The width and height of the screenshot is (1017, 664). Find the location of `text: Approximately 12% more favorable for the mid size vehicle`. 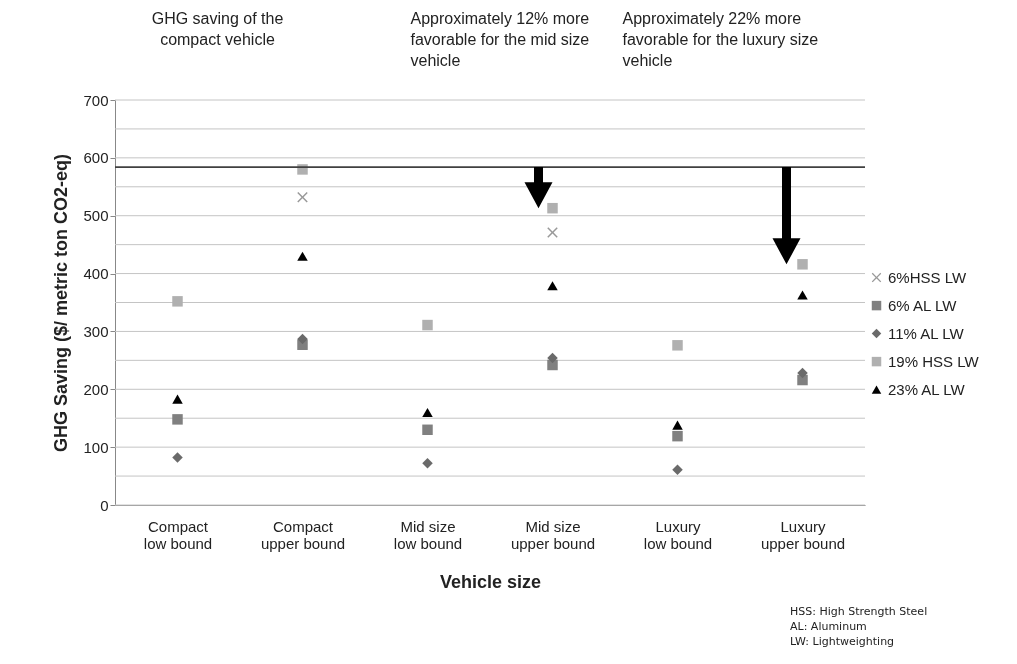

text: Approximately 12% more favorable for the mid size vehicle is located at coordinates (500, 40).